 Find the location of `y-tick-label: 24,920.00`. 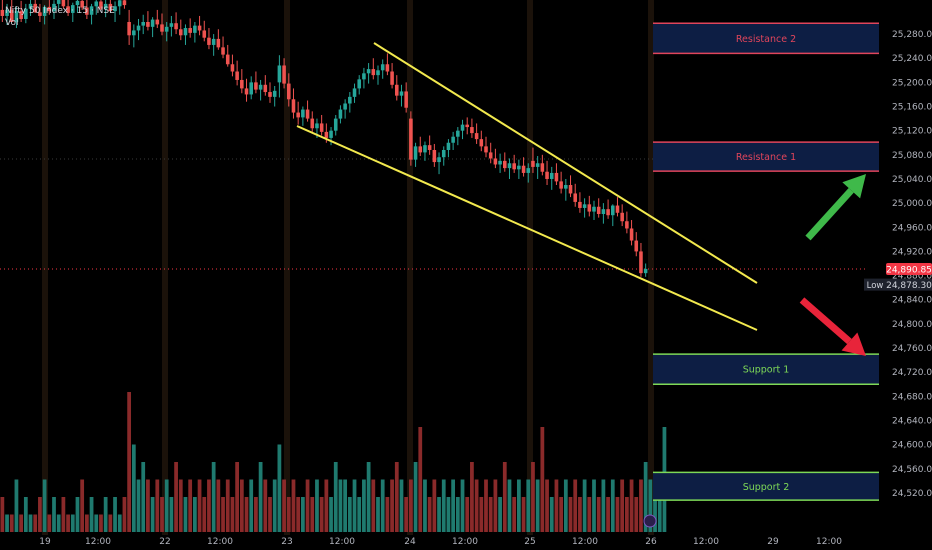

y-tick-label: 24,920.00 is located at coordinates (912, 252).